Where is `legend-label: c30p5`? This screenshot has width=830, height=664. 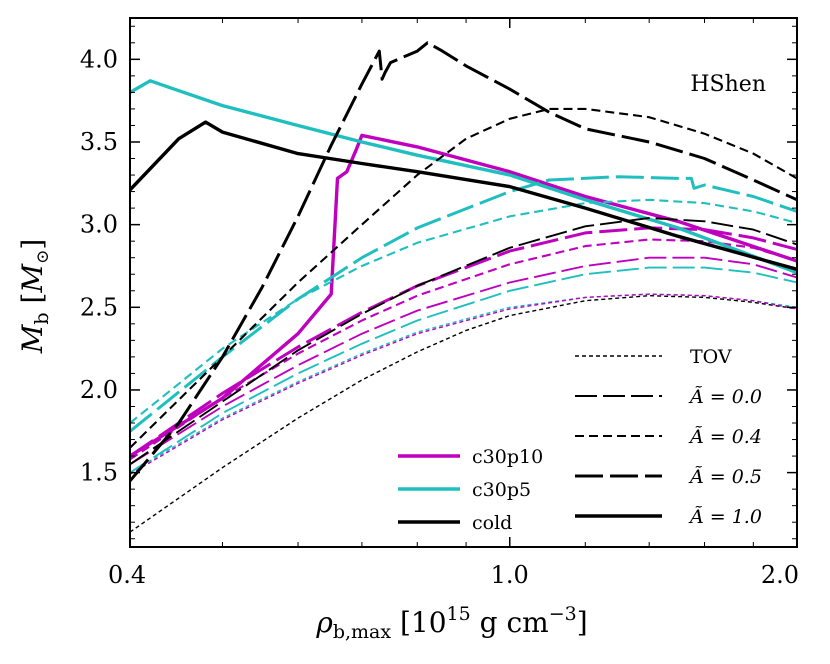
legend-label: c30p5 is located at coordinates (501, 490).